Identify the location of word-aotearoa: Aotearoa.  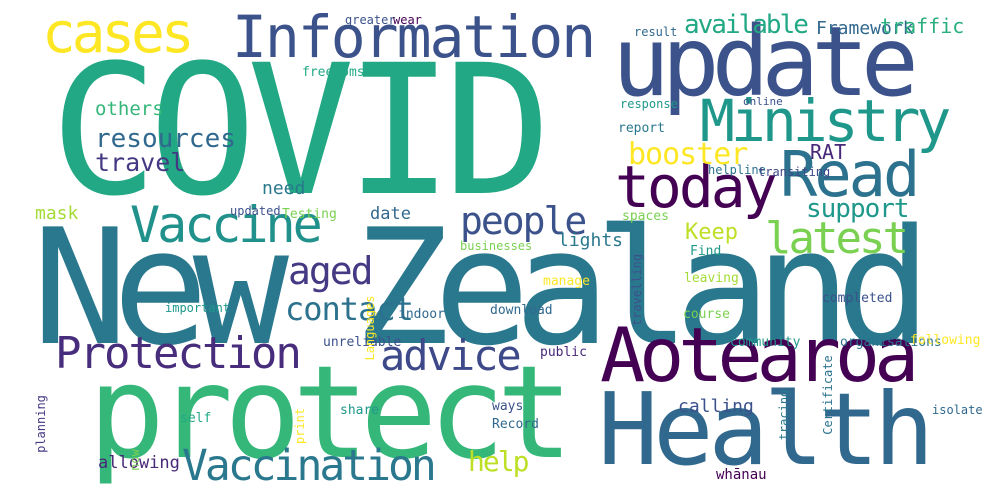
(759, 355).